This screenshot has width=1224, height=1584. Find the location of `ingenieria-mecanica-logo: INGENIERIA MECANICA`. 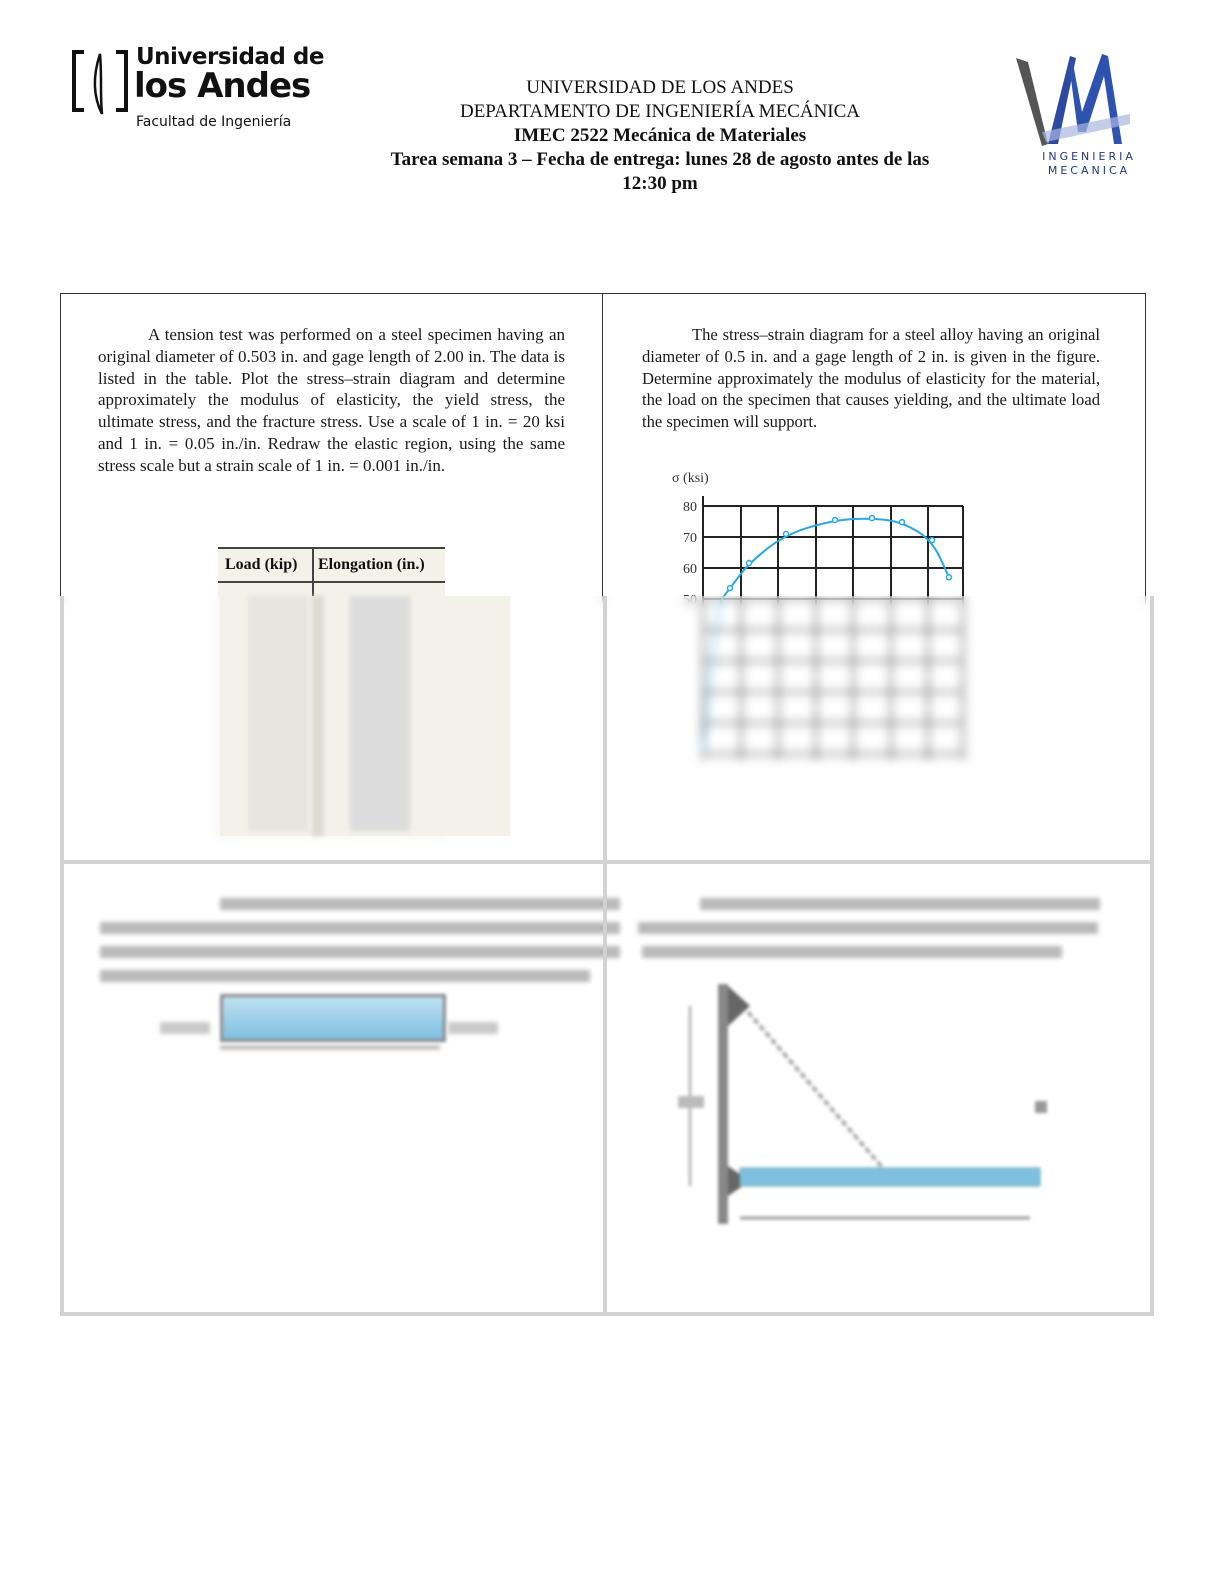

ingenieria-mecanica-logo: INGENIERIA MECANICA is located at coordinates (1077, 117).